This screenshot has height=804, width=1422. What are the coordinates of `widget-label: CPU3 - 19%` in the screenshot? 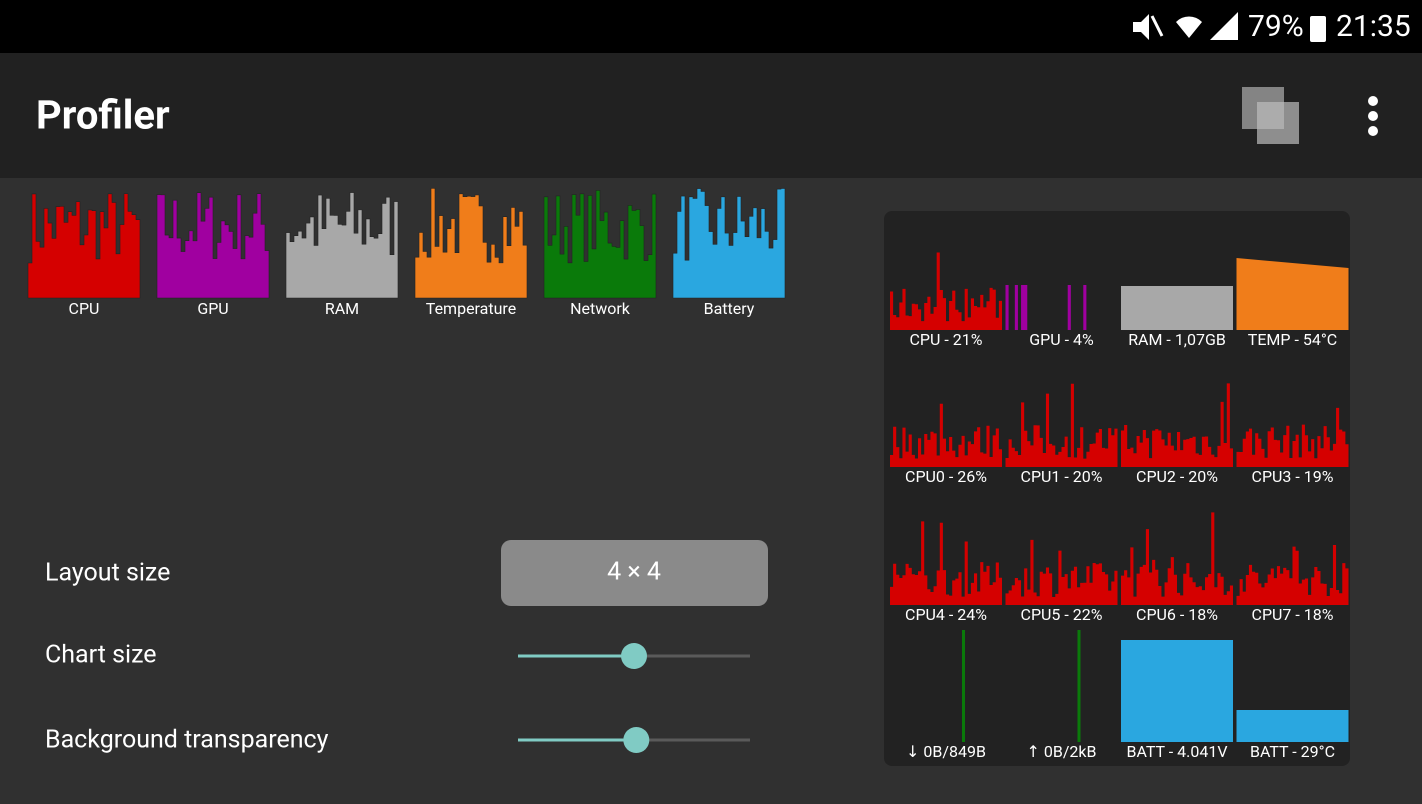 It's located at (1293, 476).